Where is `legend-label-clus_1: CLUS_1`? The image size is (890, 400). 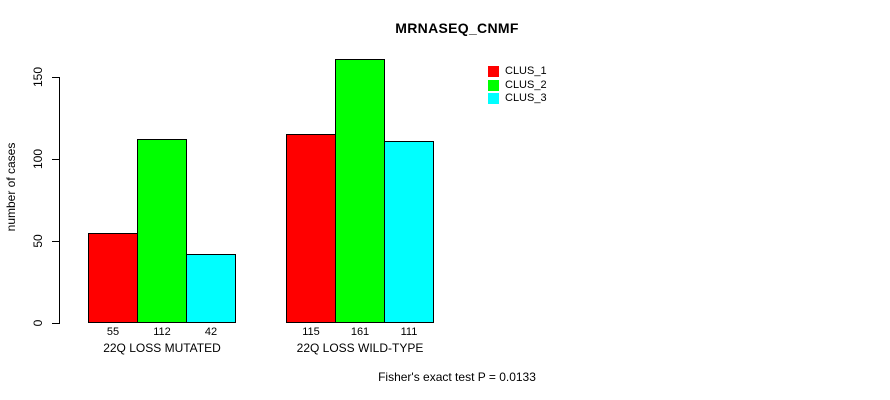 legend-label-clus_1: CLUS_1 is located at coordinates (526, 71).